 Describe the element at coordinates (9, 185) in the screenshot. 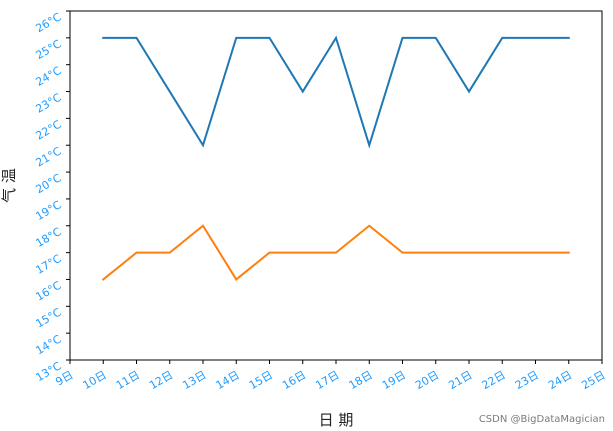

I see `y-axis-title: 气 温` at that location.